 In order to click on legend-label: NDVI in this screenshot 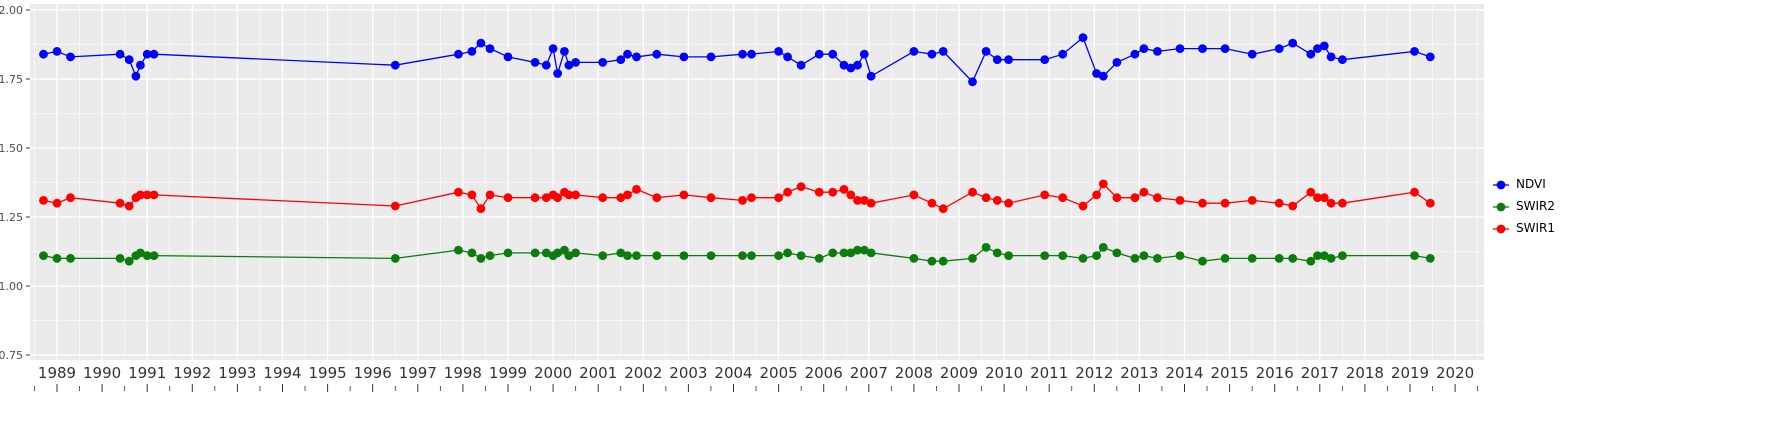, I will do `click(1531, 184)`.